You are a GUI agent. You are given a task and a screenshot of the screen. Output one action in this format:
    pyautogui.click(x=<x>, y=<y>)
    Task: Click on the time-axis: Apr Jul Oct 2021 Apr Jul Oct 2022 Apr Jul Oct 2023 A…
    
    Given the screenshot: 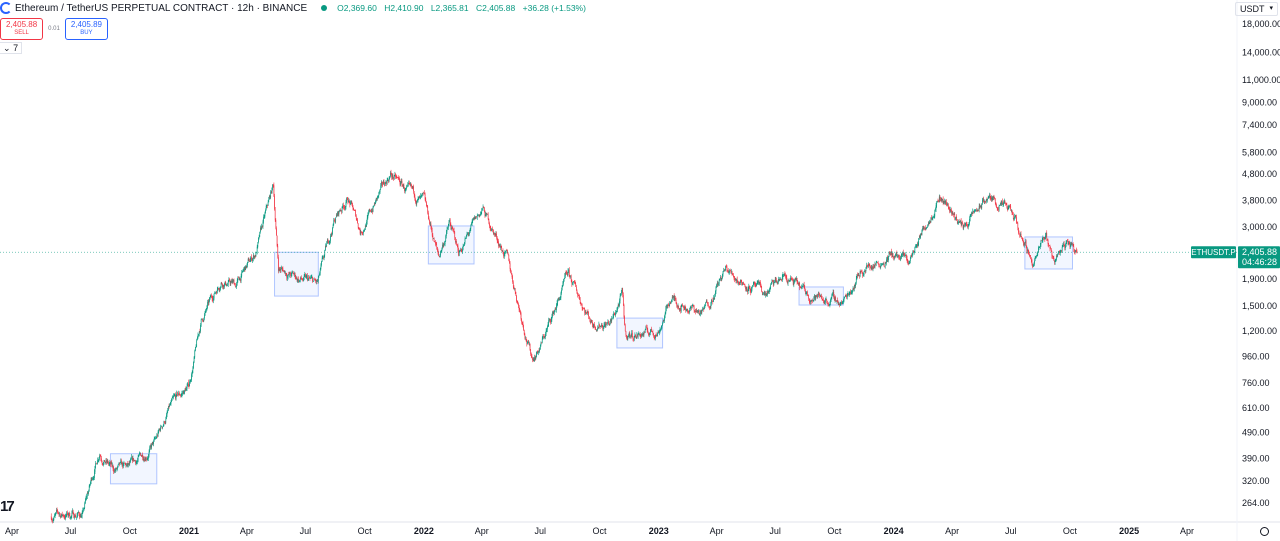 What is the action you would take?
    pyautogui.click(x=599, y=531)
    